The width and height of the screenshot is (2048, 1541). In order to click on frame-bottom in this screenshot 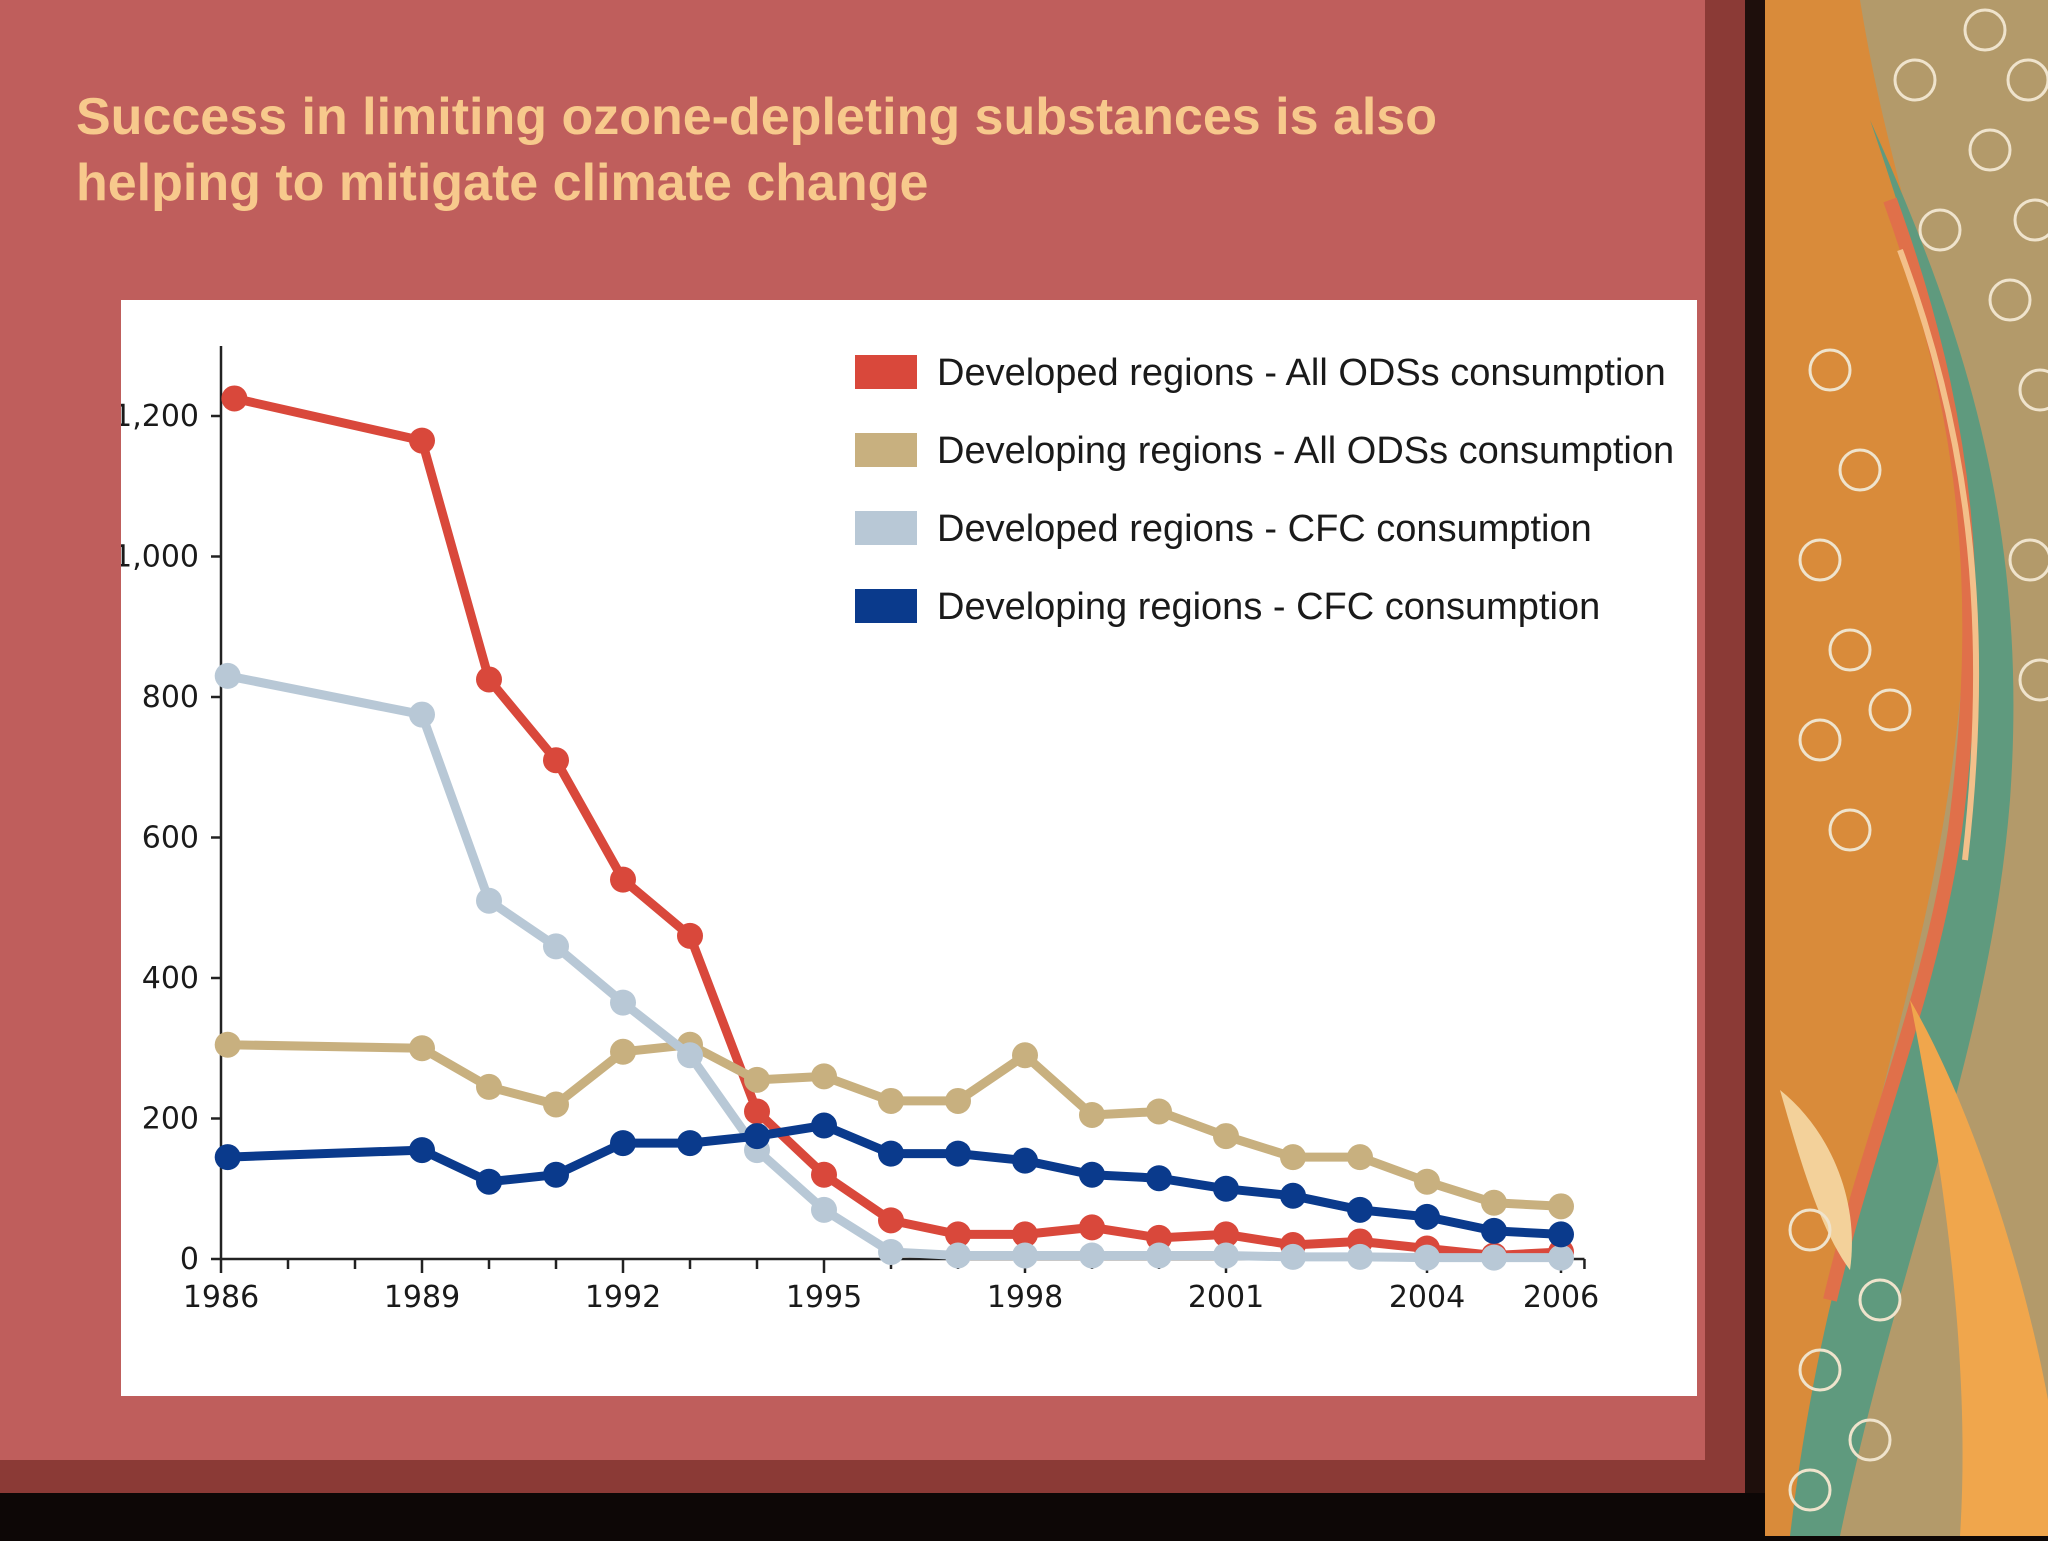, I will do `click(882, 1514)`.